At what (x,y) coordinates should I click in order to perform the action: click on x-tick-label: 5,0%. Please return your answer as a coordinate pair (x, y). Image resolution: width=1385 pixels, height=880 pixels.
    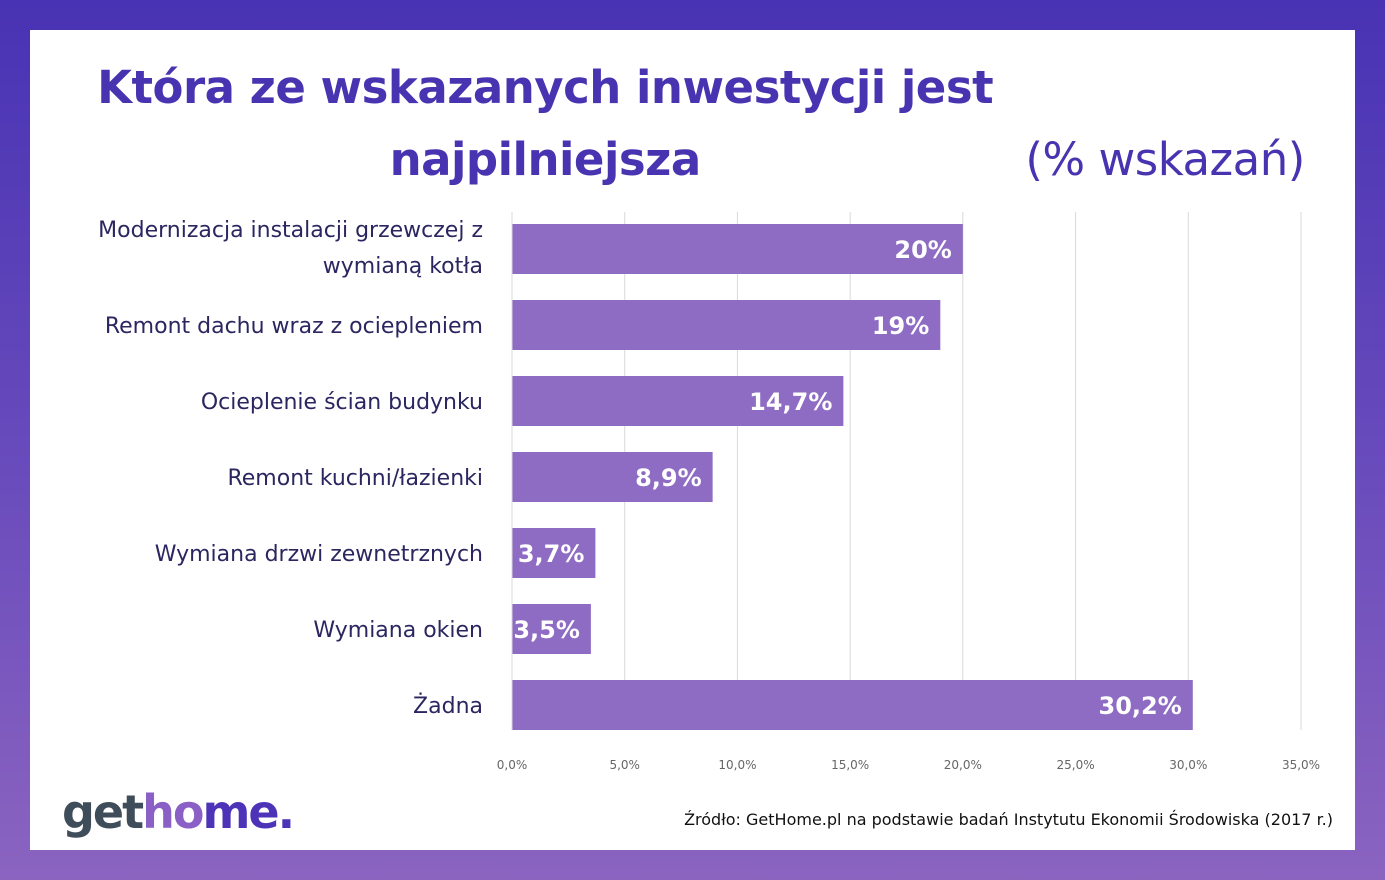
    Looking at the image, I should click on (624, 765).